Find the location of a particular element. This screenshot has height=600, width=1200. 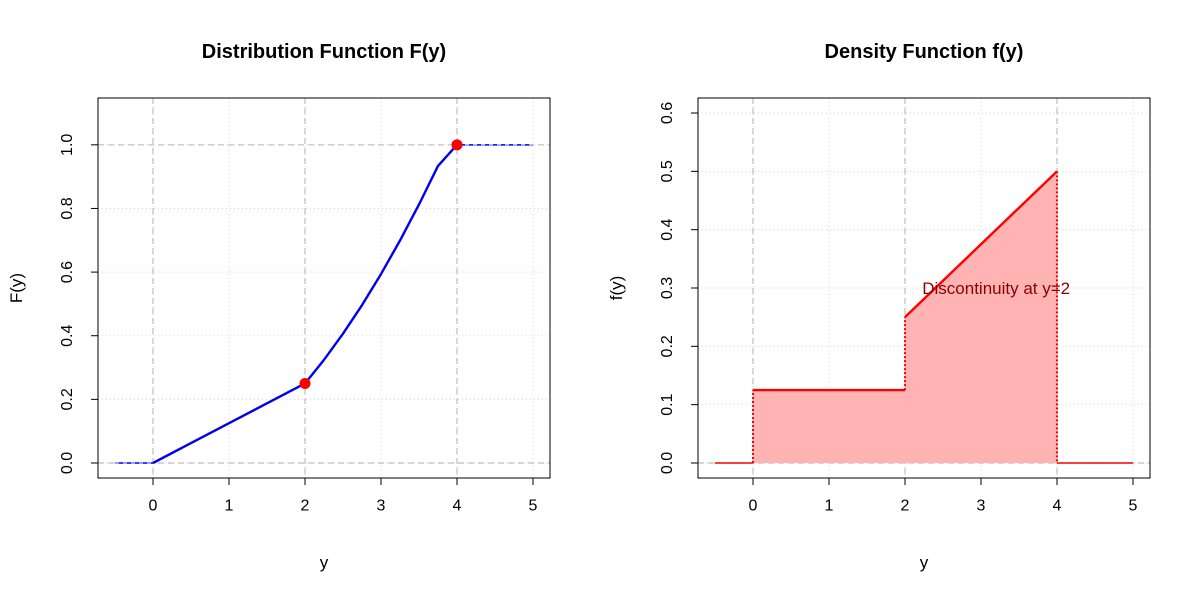

area-fills is located at coordinates (905, 317).